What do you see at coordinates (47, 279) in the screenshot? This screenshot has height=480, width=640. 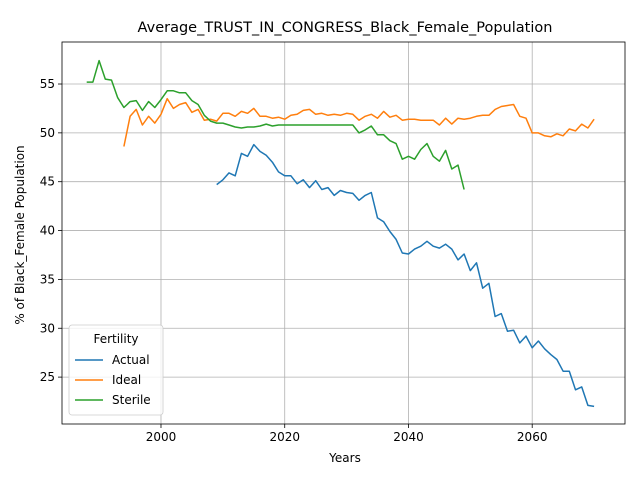 I see `y-tick-label: 35` at bounding box center [47, 279].